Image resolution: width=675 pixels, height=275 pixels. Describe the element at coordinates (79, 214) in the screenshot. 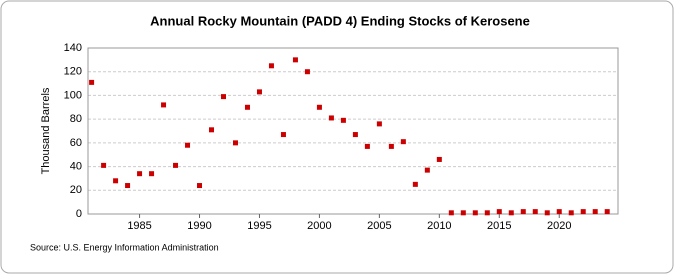

I see `y-tick-label: 0` at that location.